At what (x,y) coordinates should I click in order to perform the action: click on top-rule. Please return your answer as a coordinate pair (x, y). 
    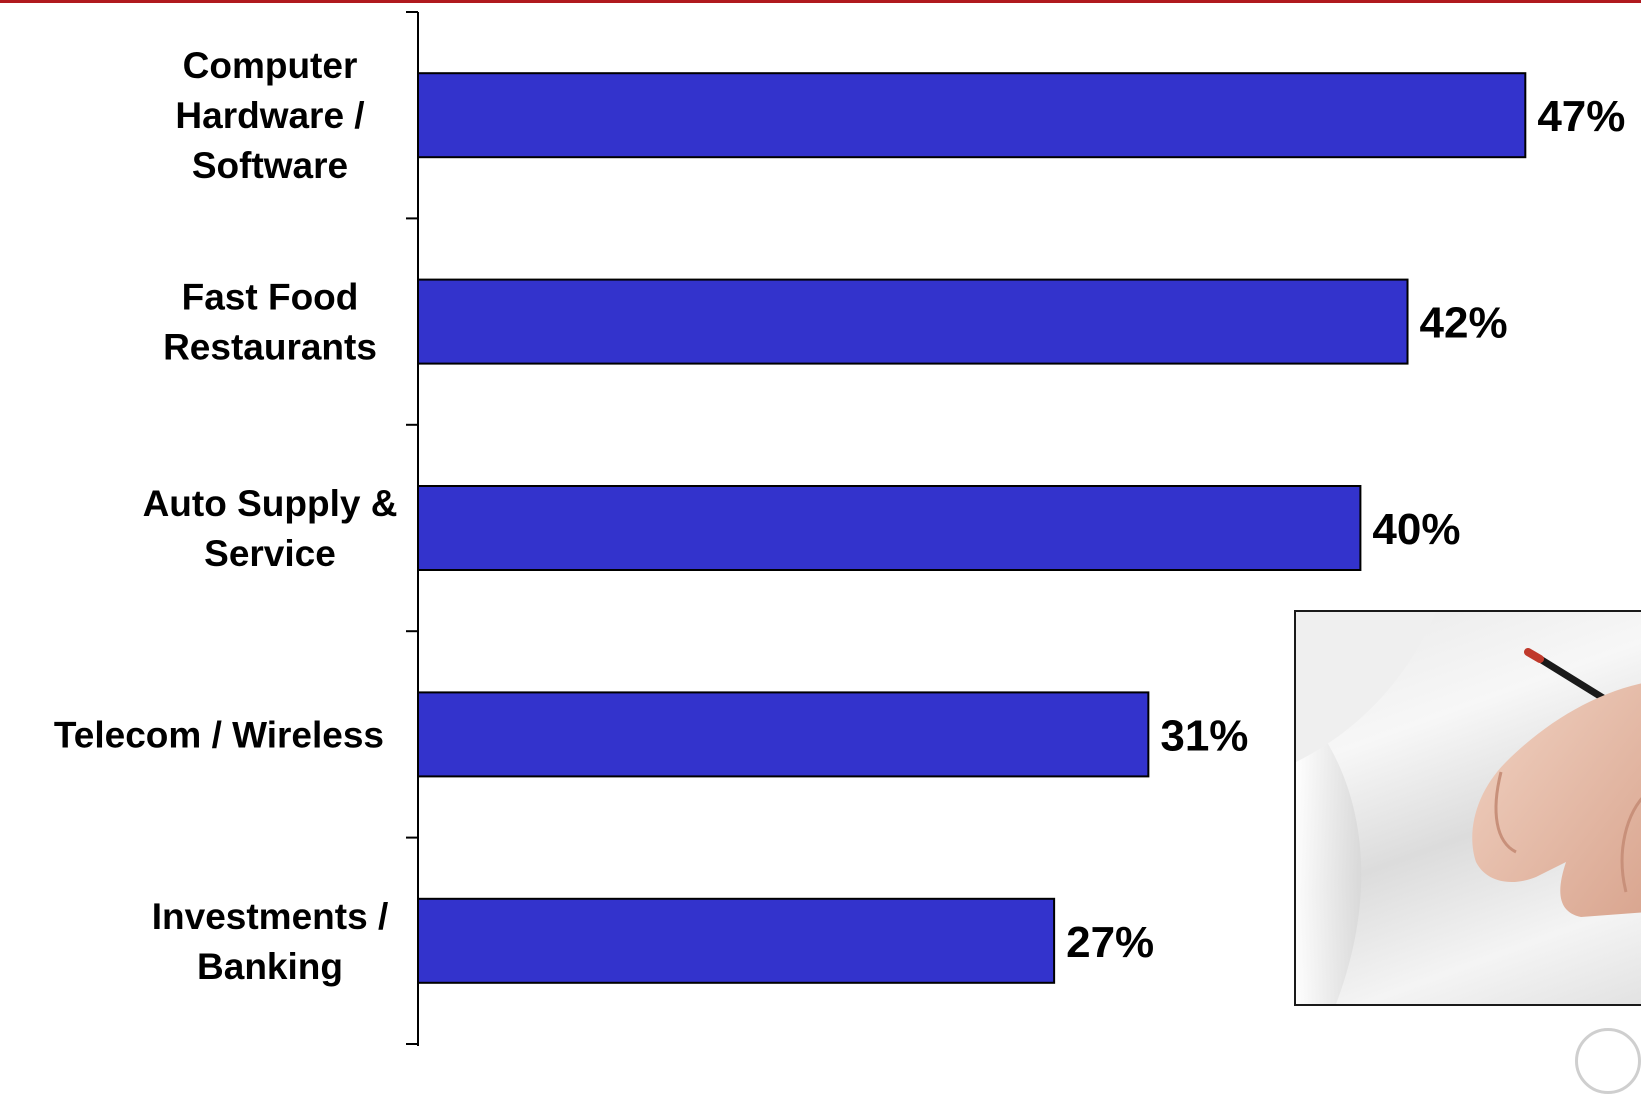
    Looking at the image, I should click on (820, 1).